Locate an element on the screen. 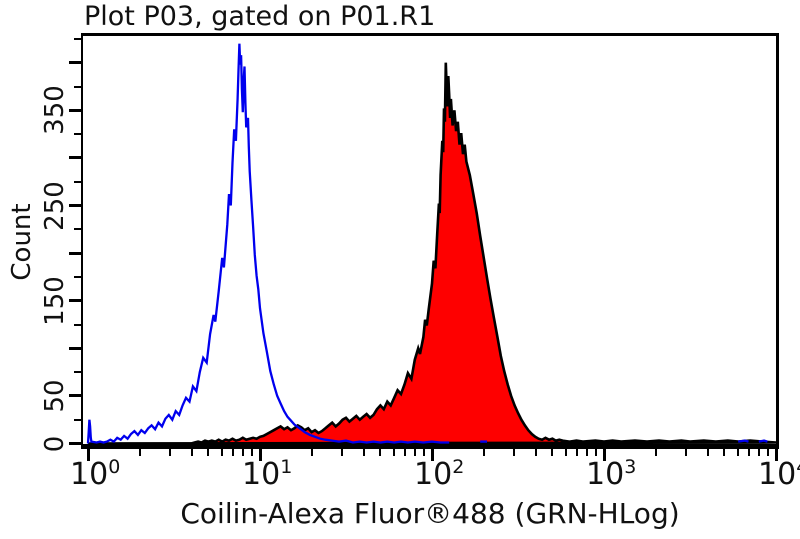 This screenshot has height=539, width=800. y-tick-label: 350 is located at coordinates (55, 110).